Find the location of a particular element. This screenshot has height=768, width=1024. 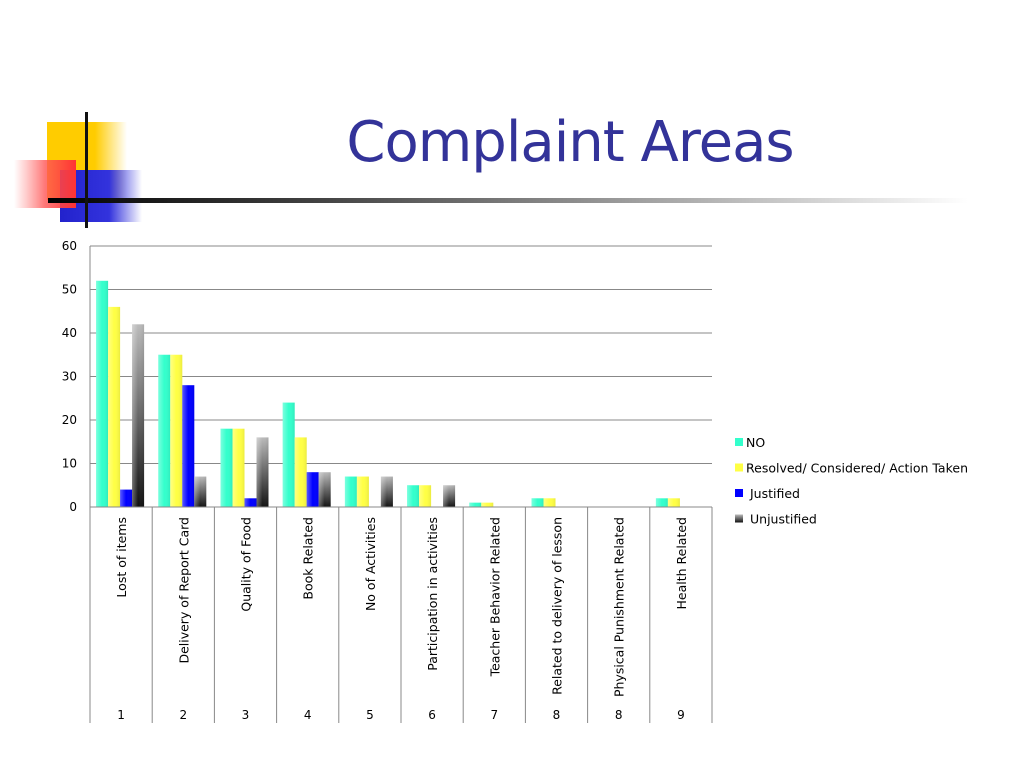

x-category-label: Teacher Behavior Related is located at coordinates (494, 597).